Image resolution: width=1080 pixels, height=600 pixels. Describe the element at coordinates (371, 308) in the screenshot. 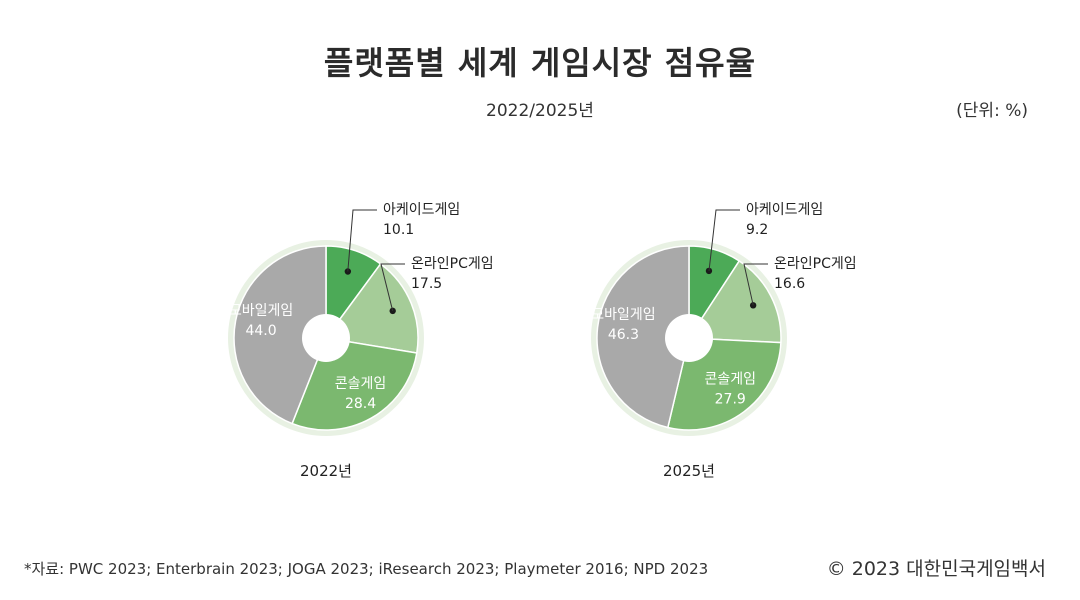

I see `slice-online-pc` at that location.